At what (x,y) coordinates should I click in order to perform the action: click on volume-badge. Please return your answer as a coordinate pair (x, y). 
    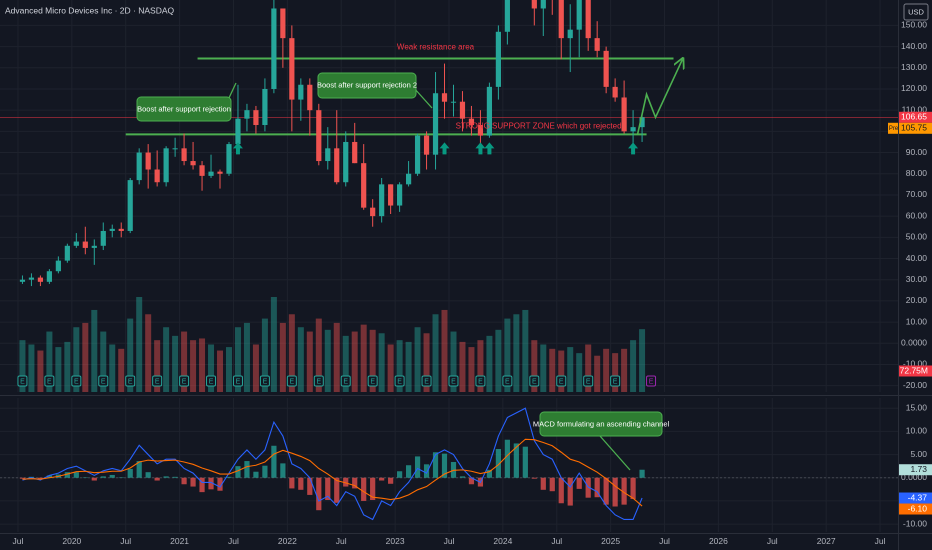
    Looking at the image, I should click on (915, 371).